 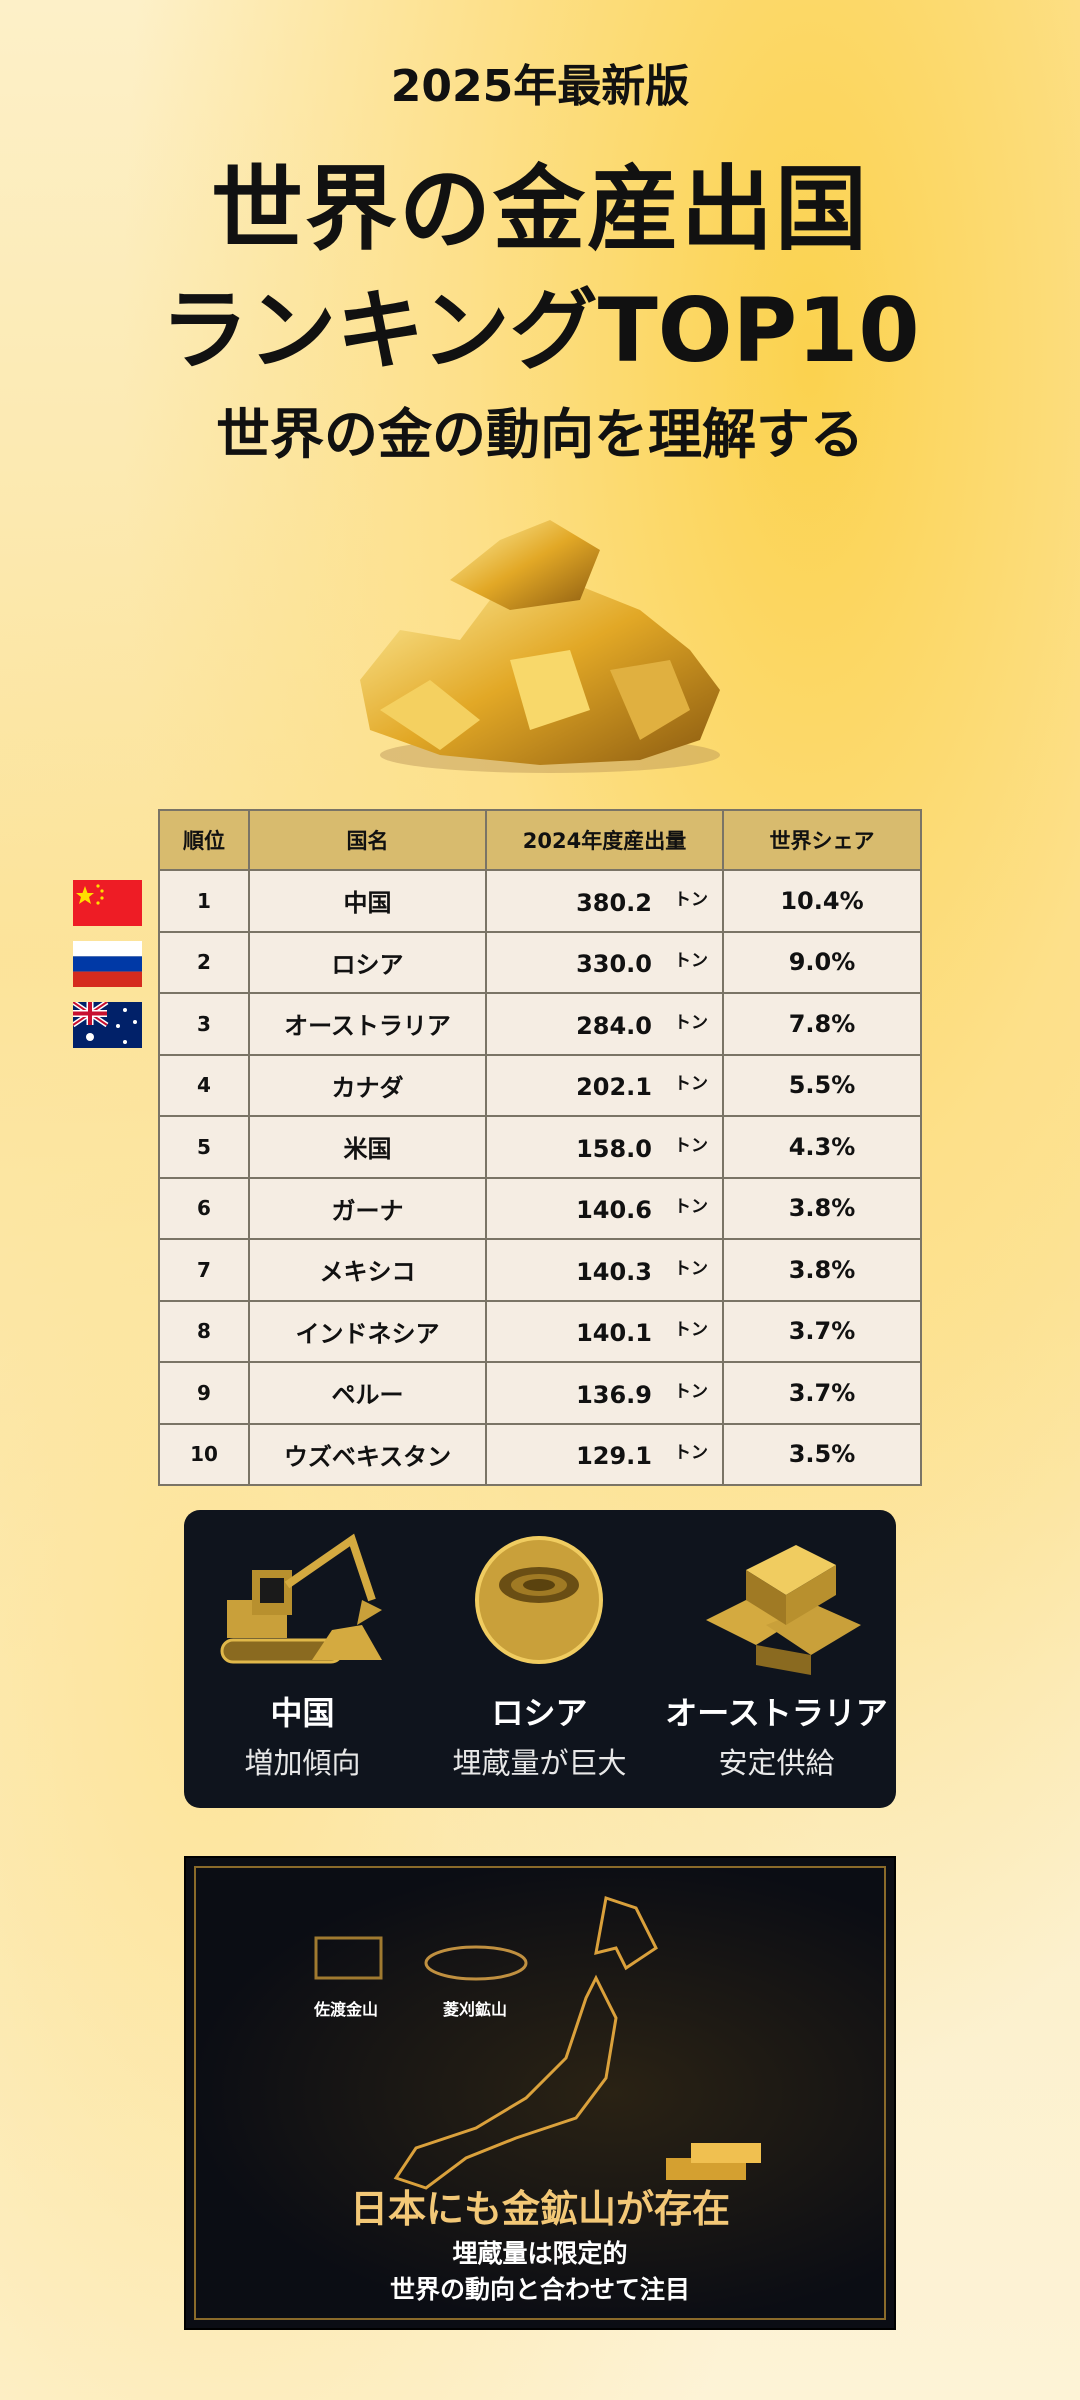 I want to click on top3-features-panel: 中国 増加傾向 ロシア 埋蔵量が巨大 オーストラリア 安定供給, so click(x=540, y=1659).